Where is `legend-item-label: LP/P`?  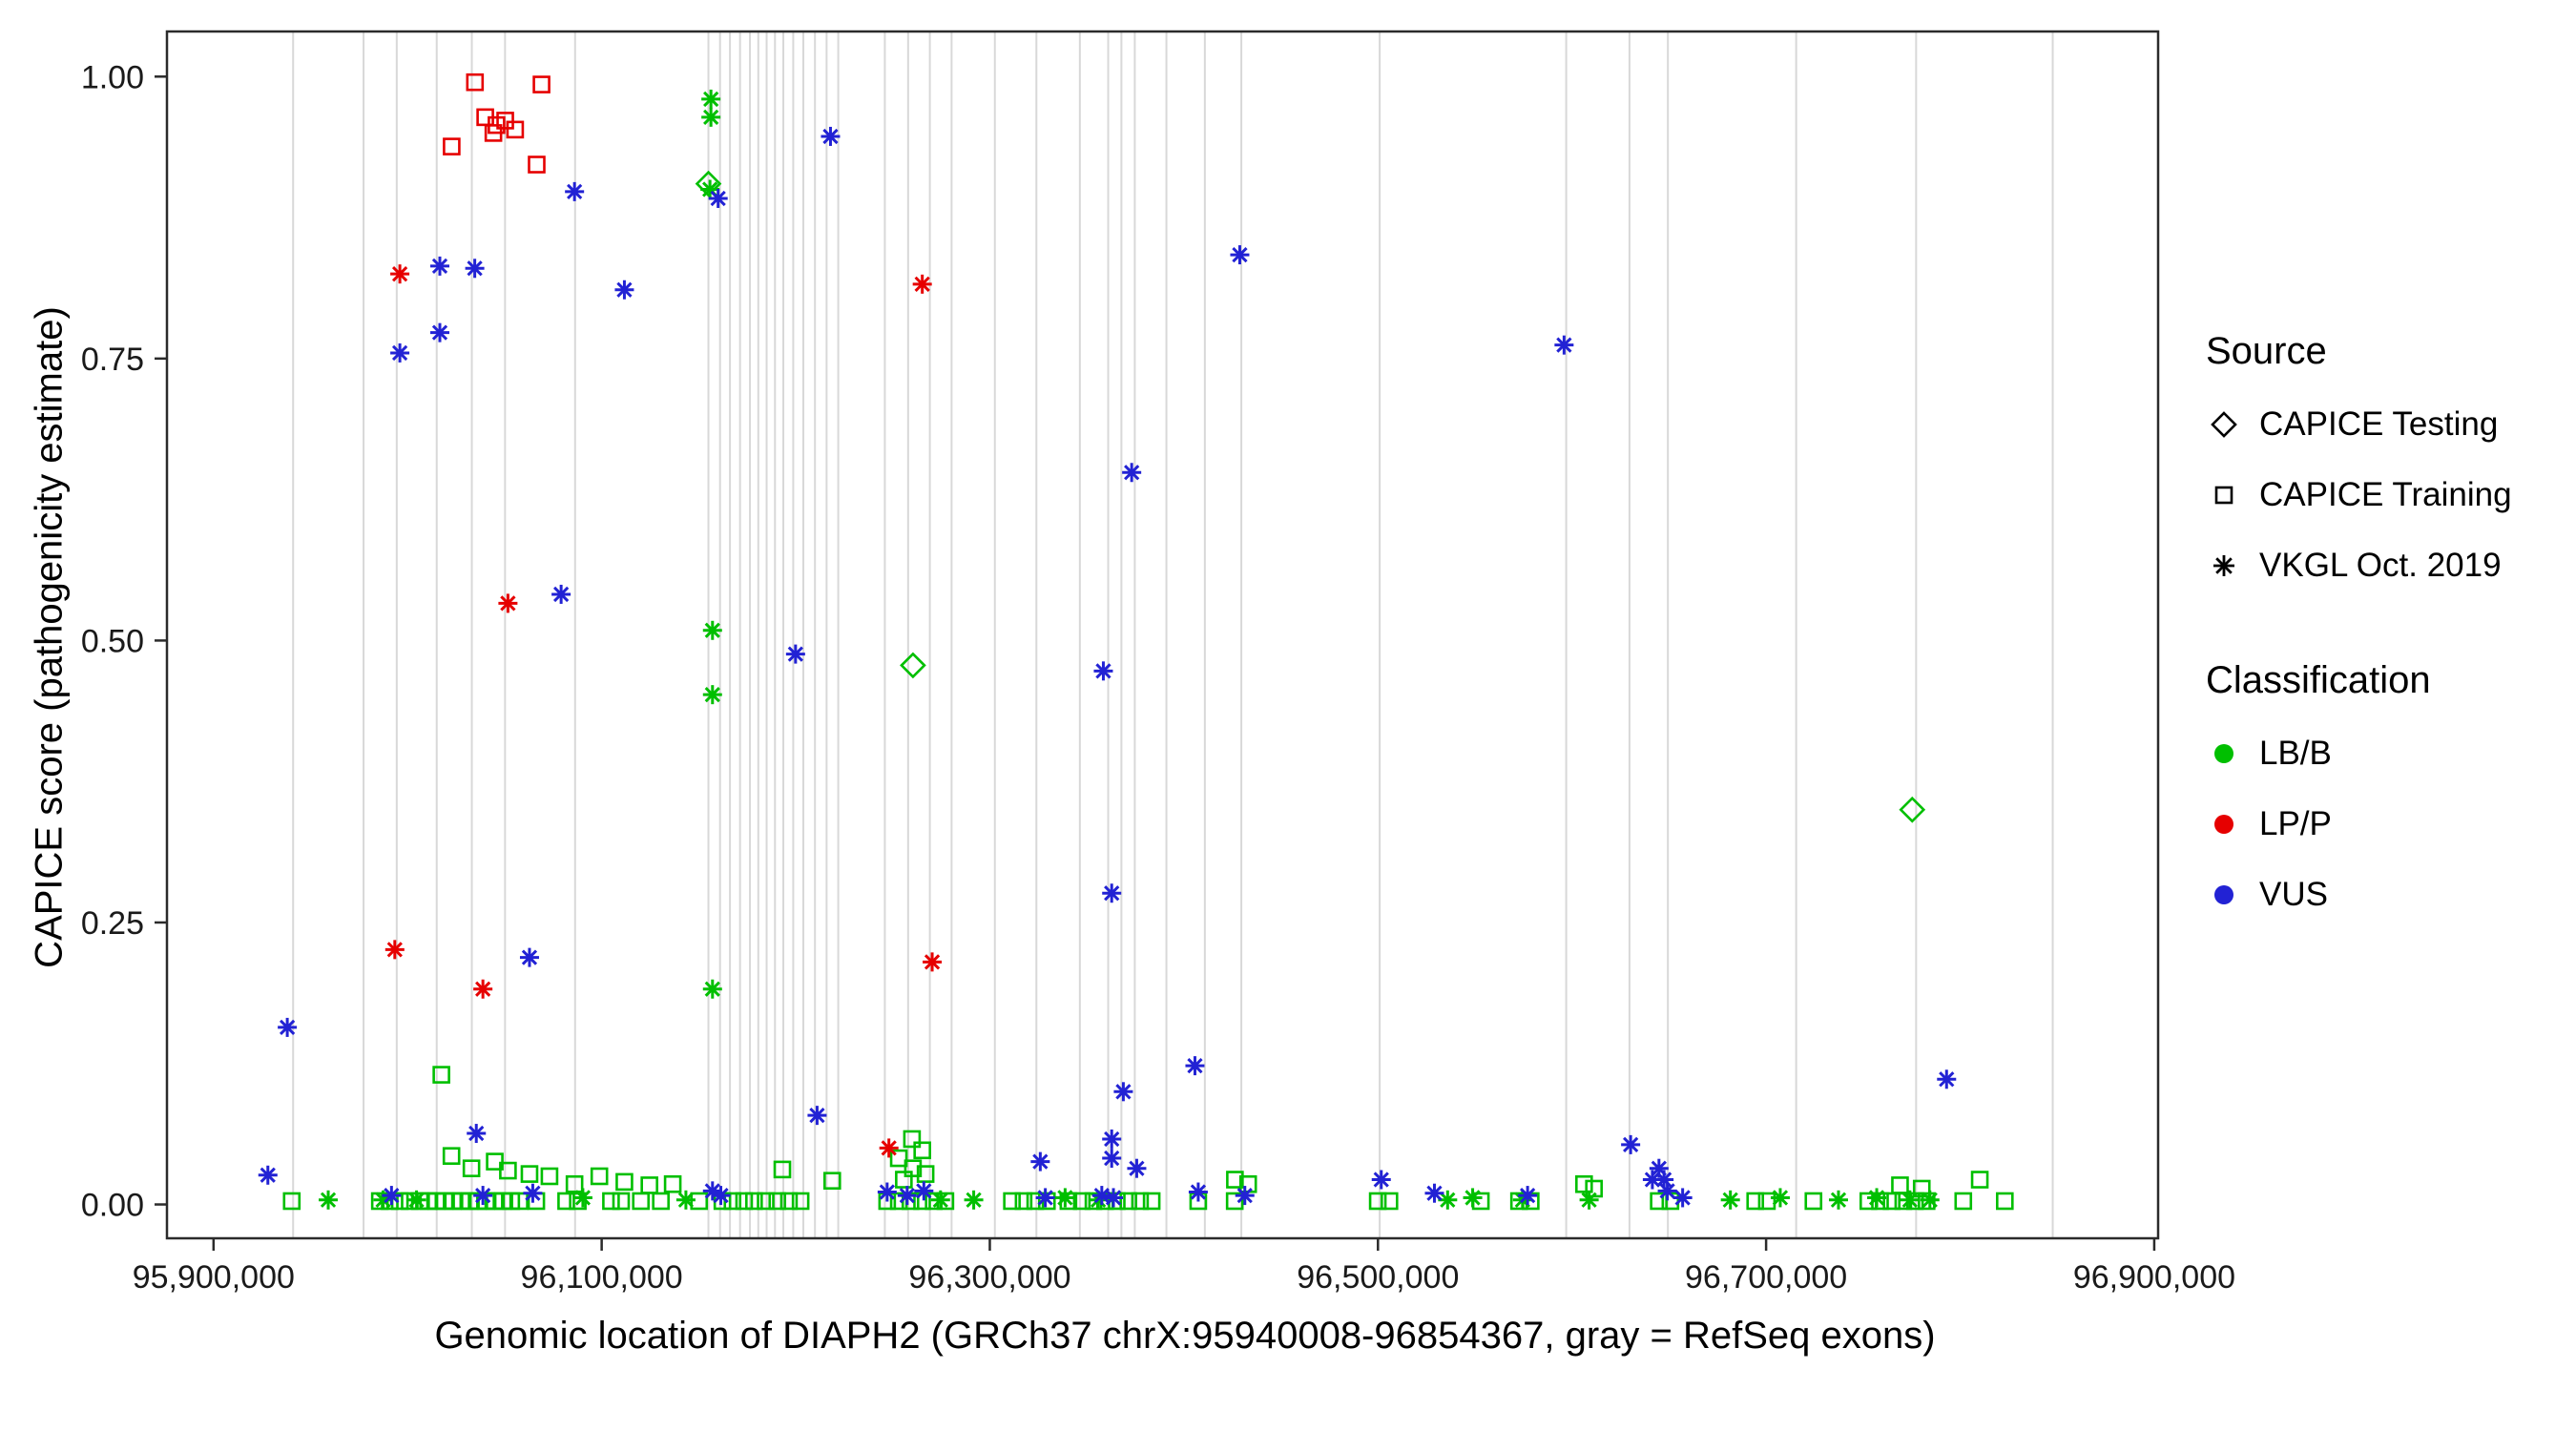
legend-item-label: LP/P is located at coordinates (2295, 823).